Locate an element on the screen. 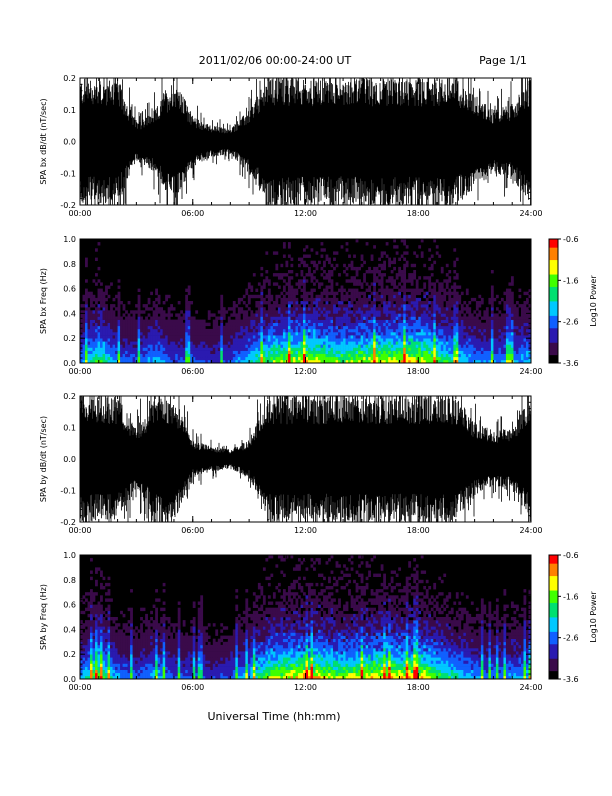 This screenshot has height=796, width=612. y-tick-label: -0.1 is located at coordinates (68, 491).